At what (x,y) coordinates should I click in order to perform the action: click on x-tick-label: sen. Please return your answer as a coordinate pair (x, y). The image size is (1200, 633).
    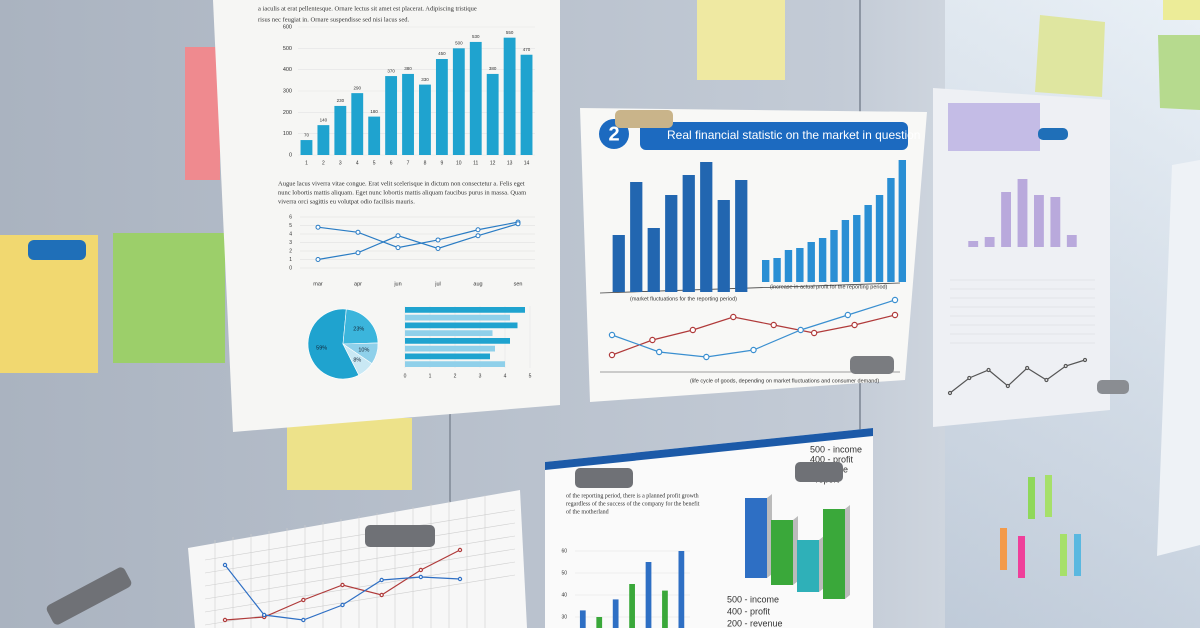
    Looking at the image, I should click on (518, 284).